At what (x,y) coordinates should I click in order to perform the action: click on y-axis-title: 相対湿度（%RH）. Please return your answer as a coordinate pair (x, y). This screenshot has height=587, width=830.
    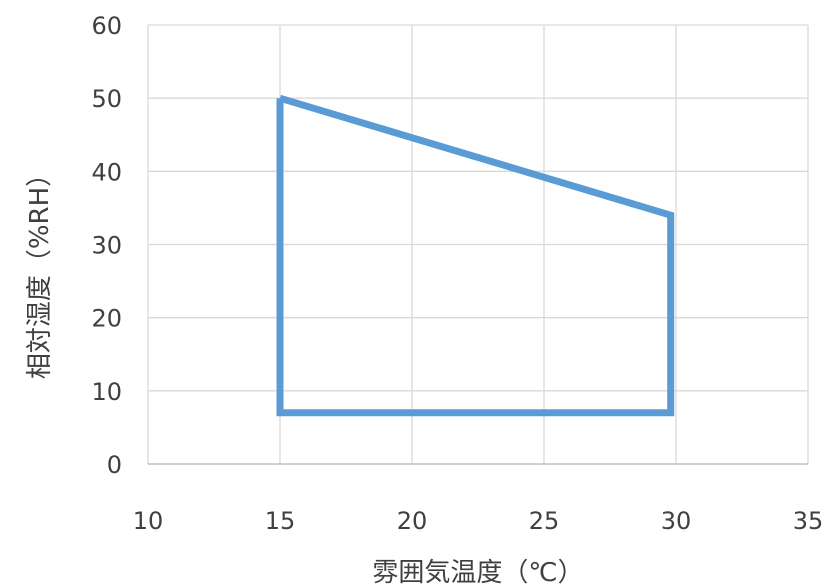
    Looking at the image, I should click on (40, 270).